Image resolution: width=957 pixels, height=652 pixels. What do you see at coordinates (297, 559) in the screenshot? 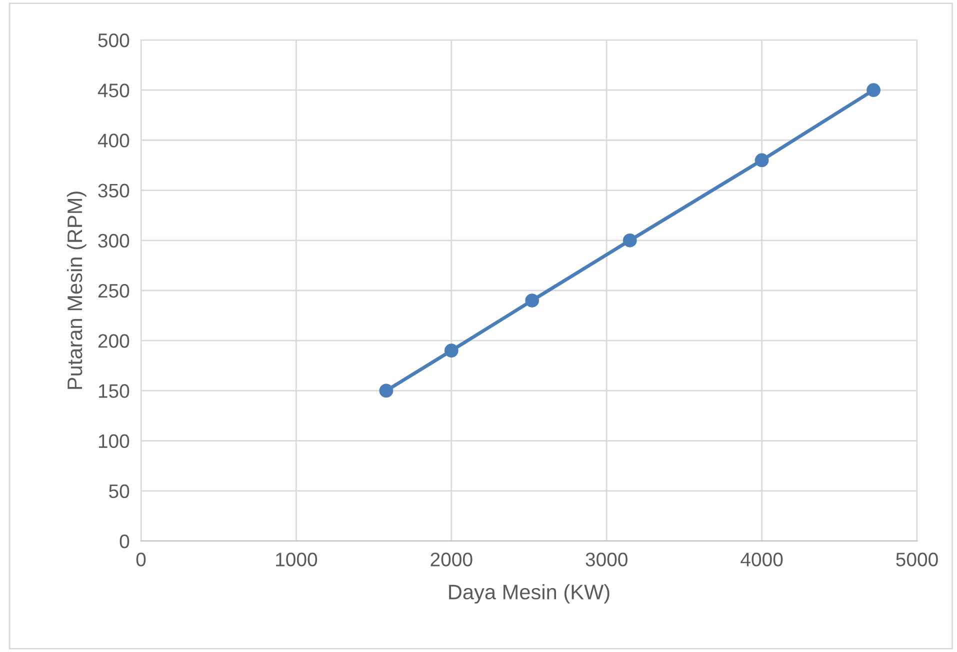
I see `x-tick-label: 1000` at bounding box center [297, 559].